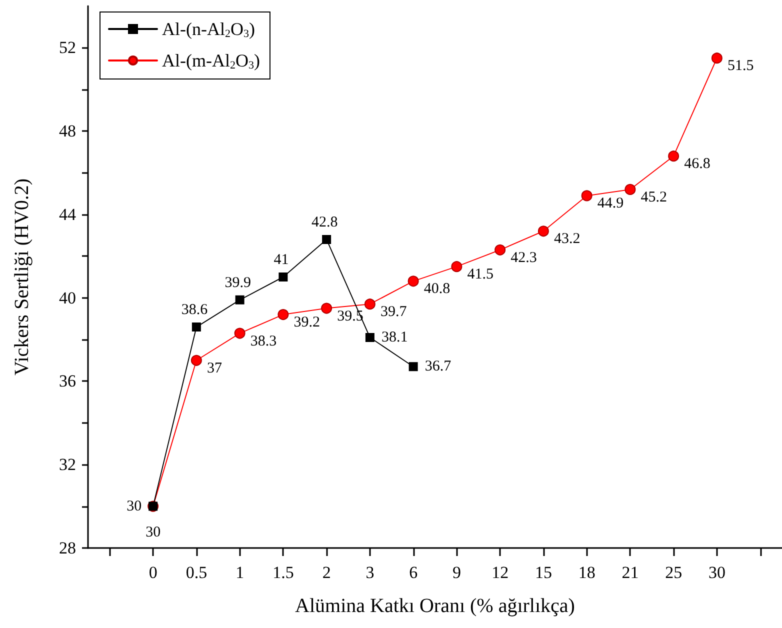  I want to click on data-label: 39.7, so click(394, 312).